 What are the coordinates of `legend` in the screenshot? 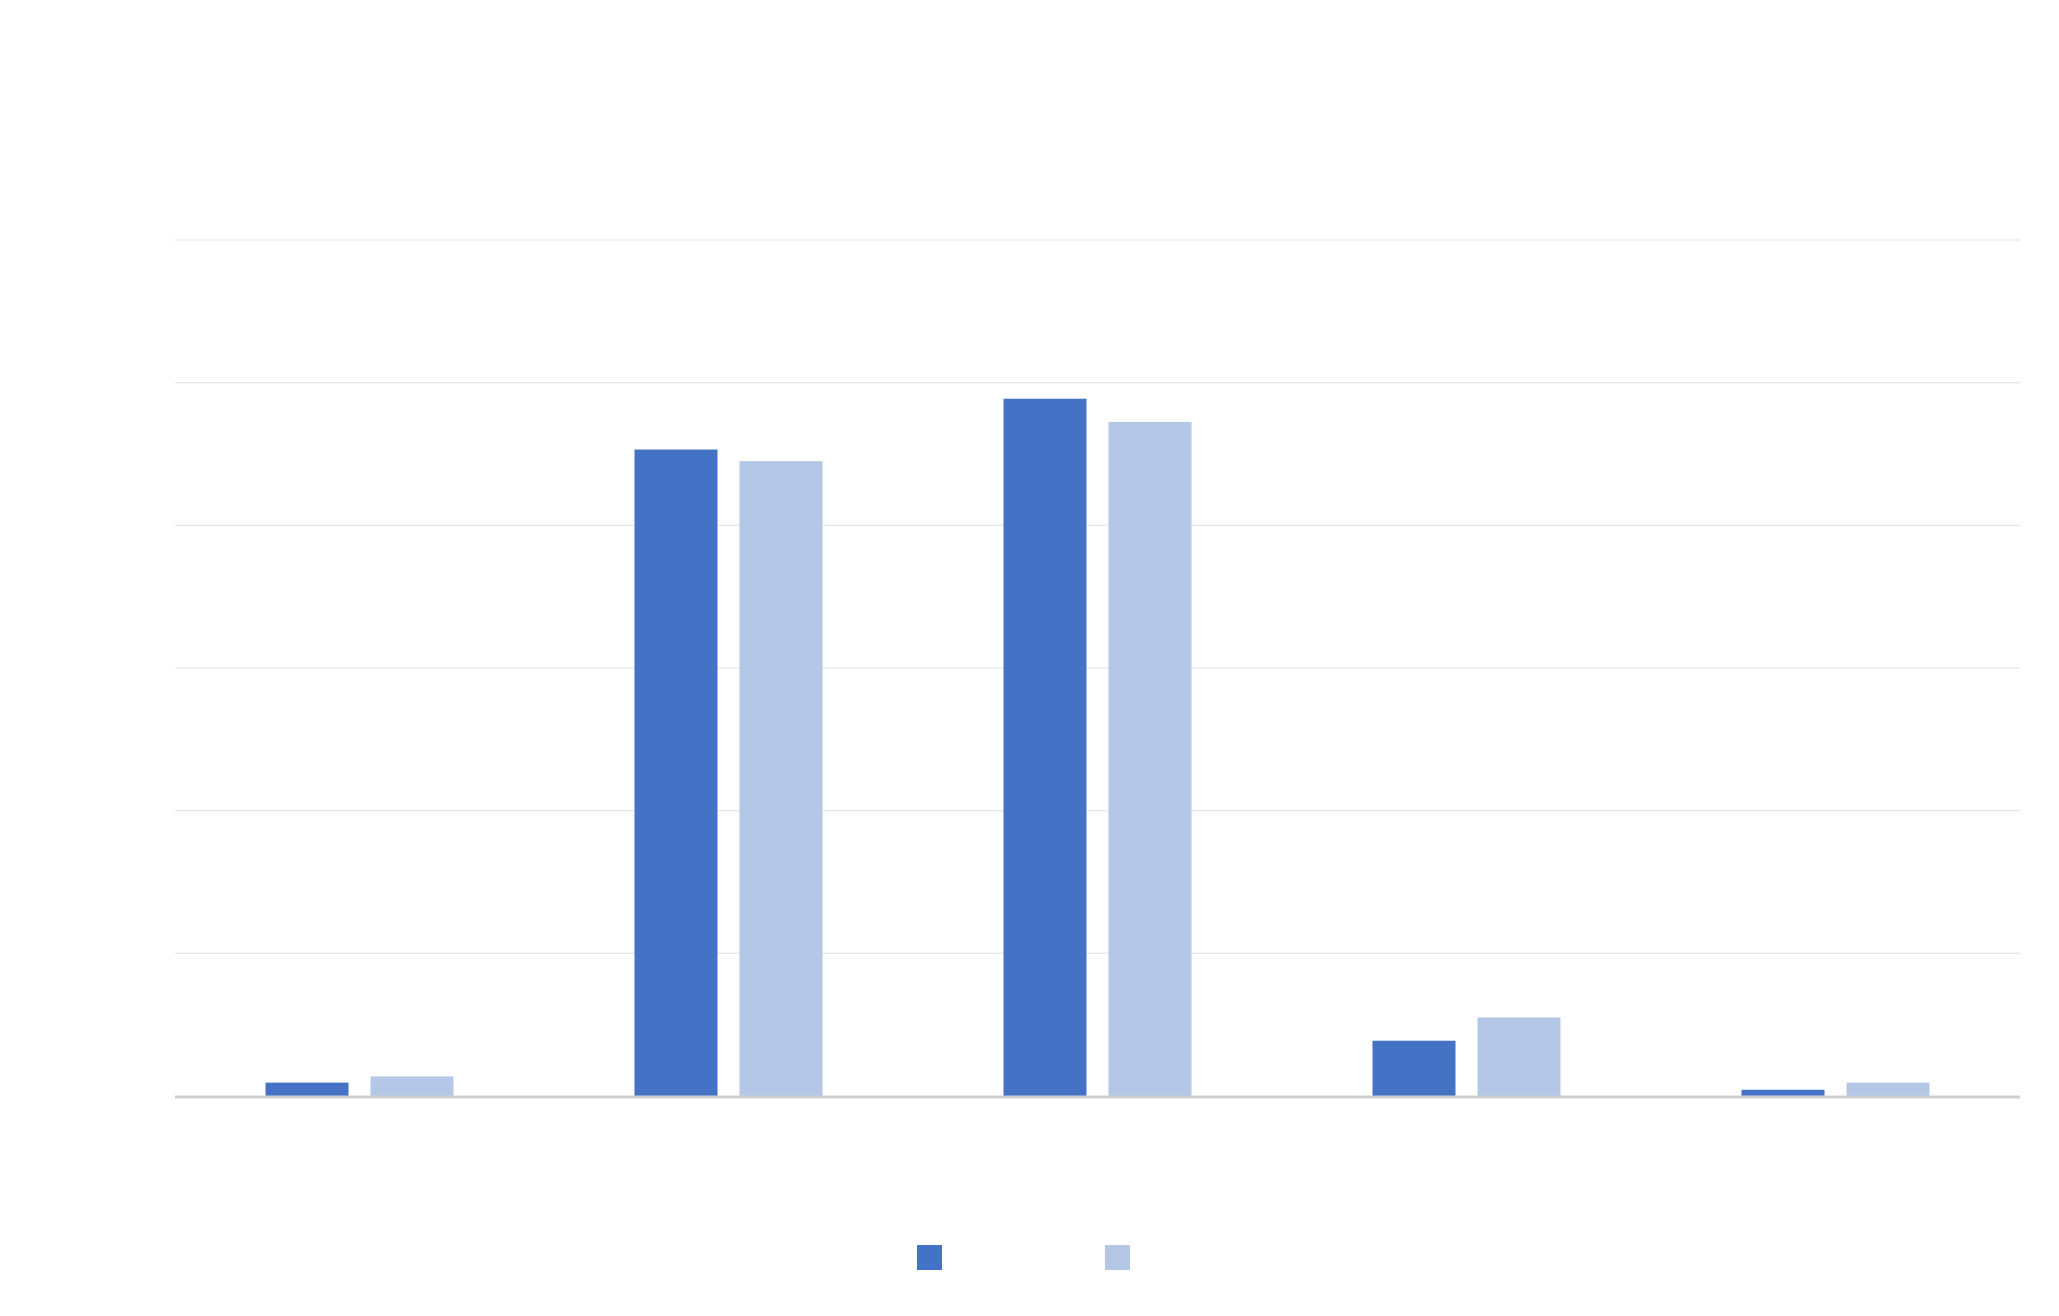 It's located at (1029, 1257).